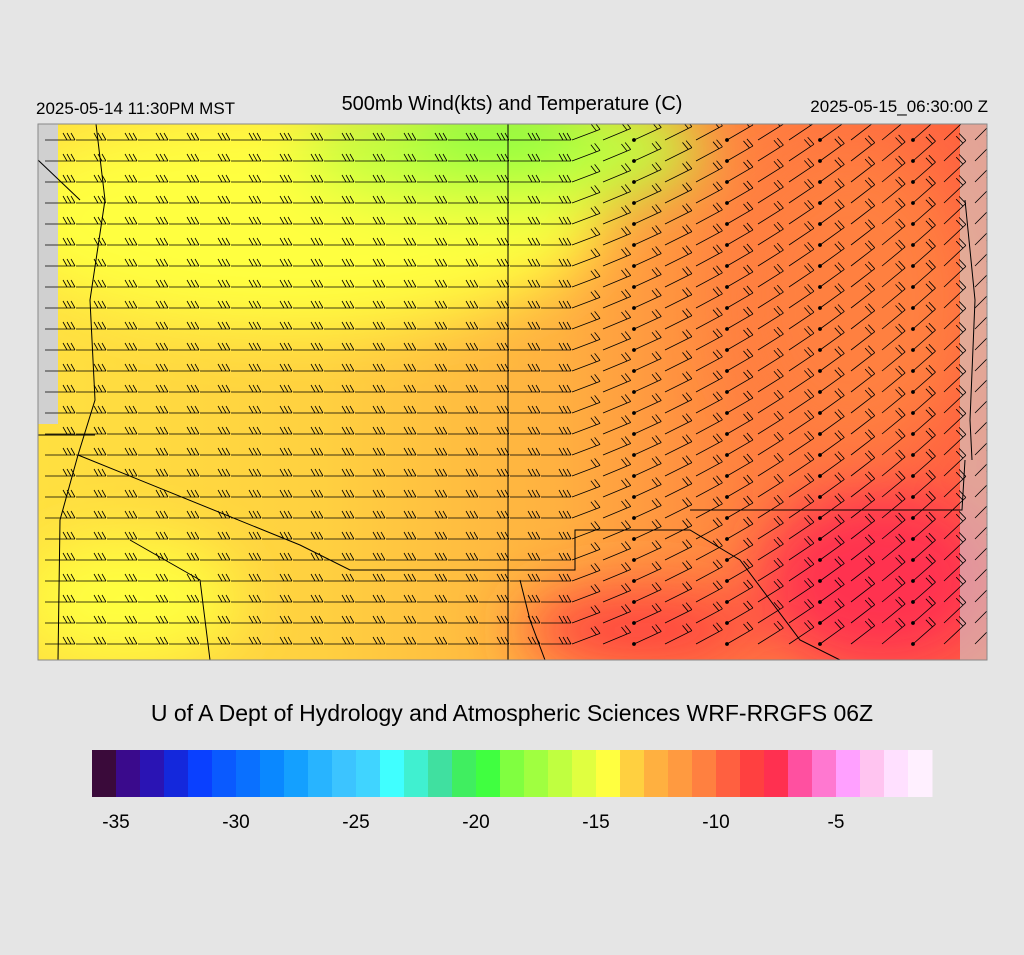  I want to click on map-title: 500mb Wind(kts) and Temperature (C), so click(512, 104).